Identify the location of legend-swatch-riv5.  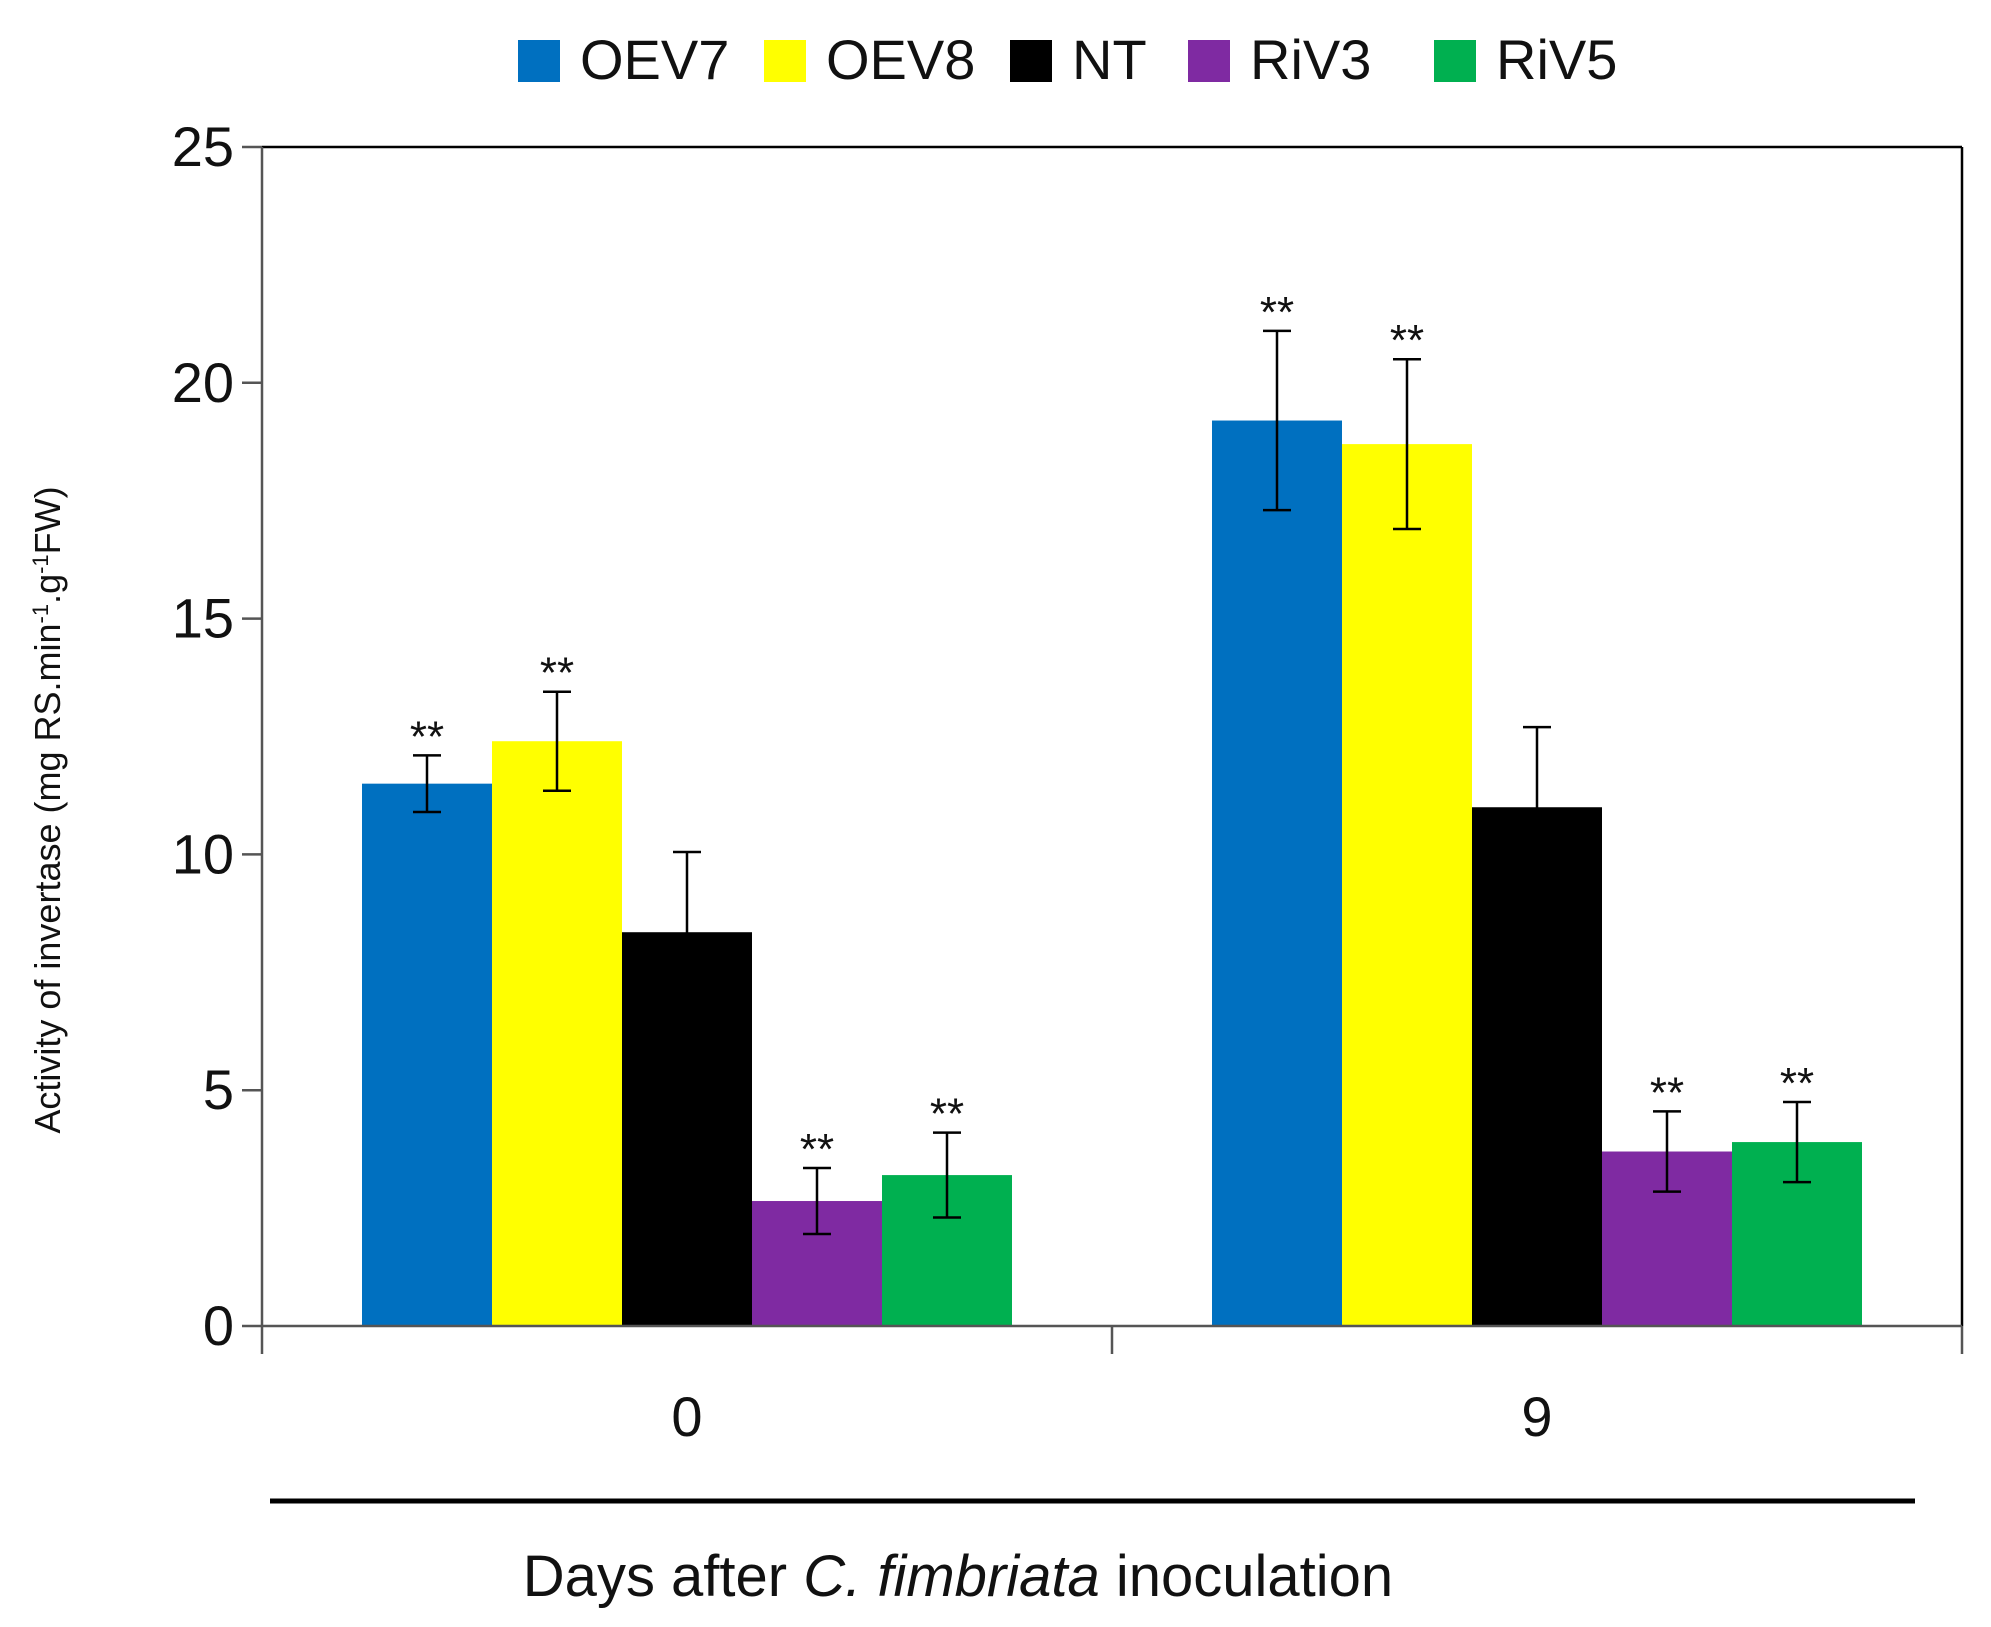
(1455, 61).